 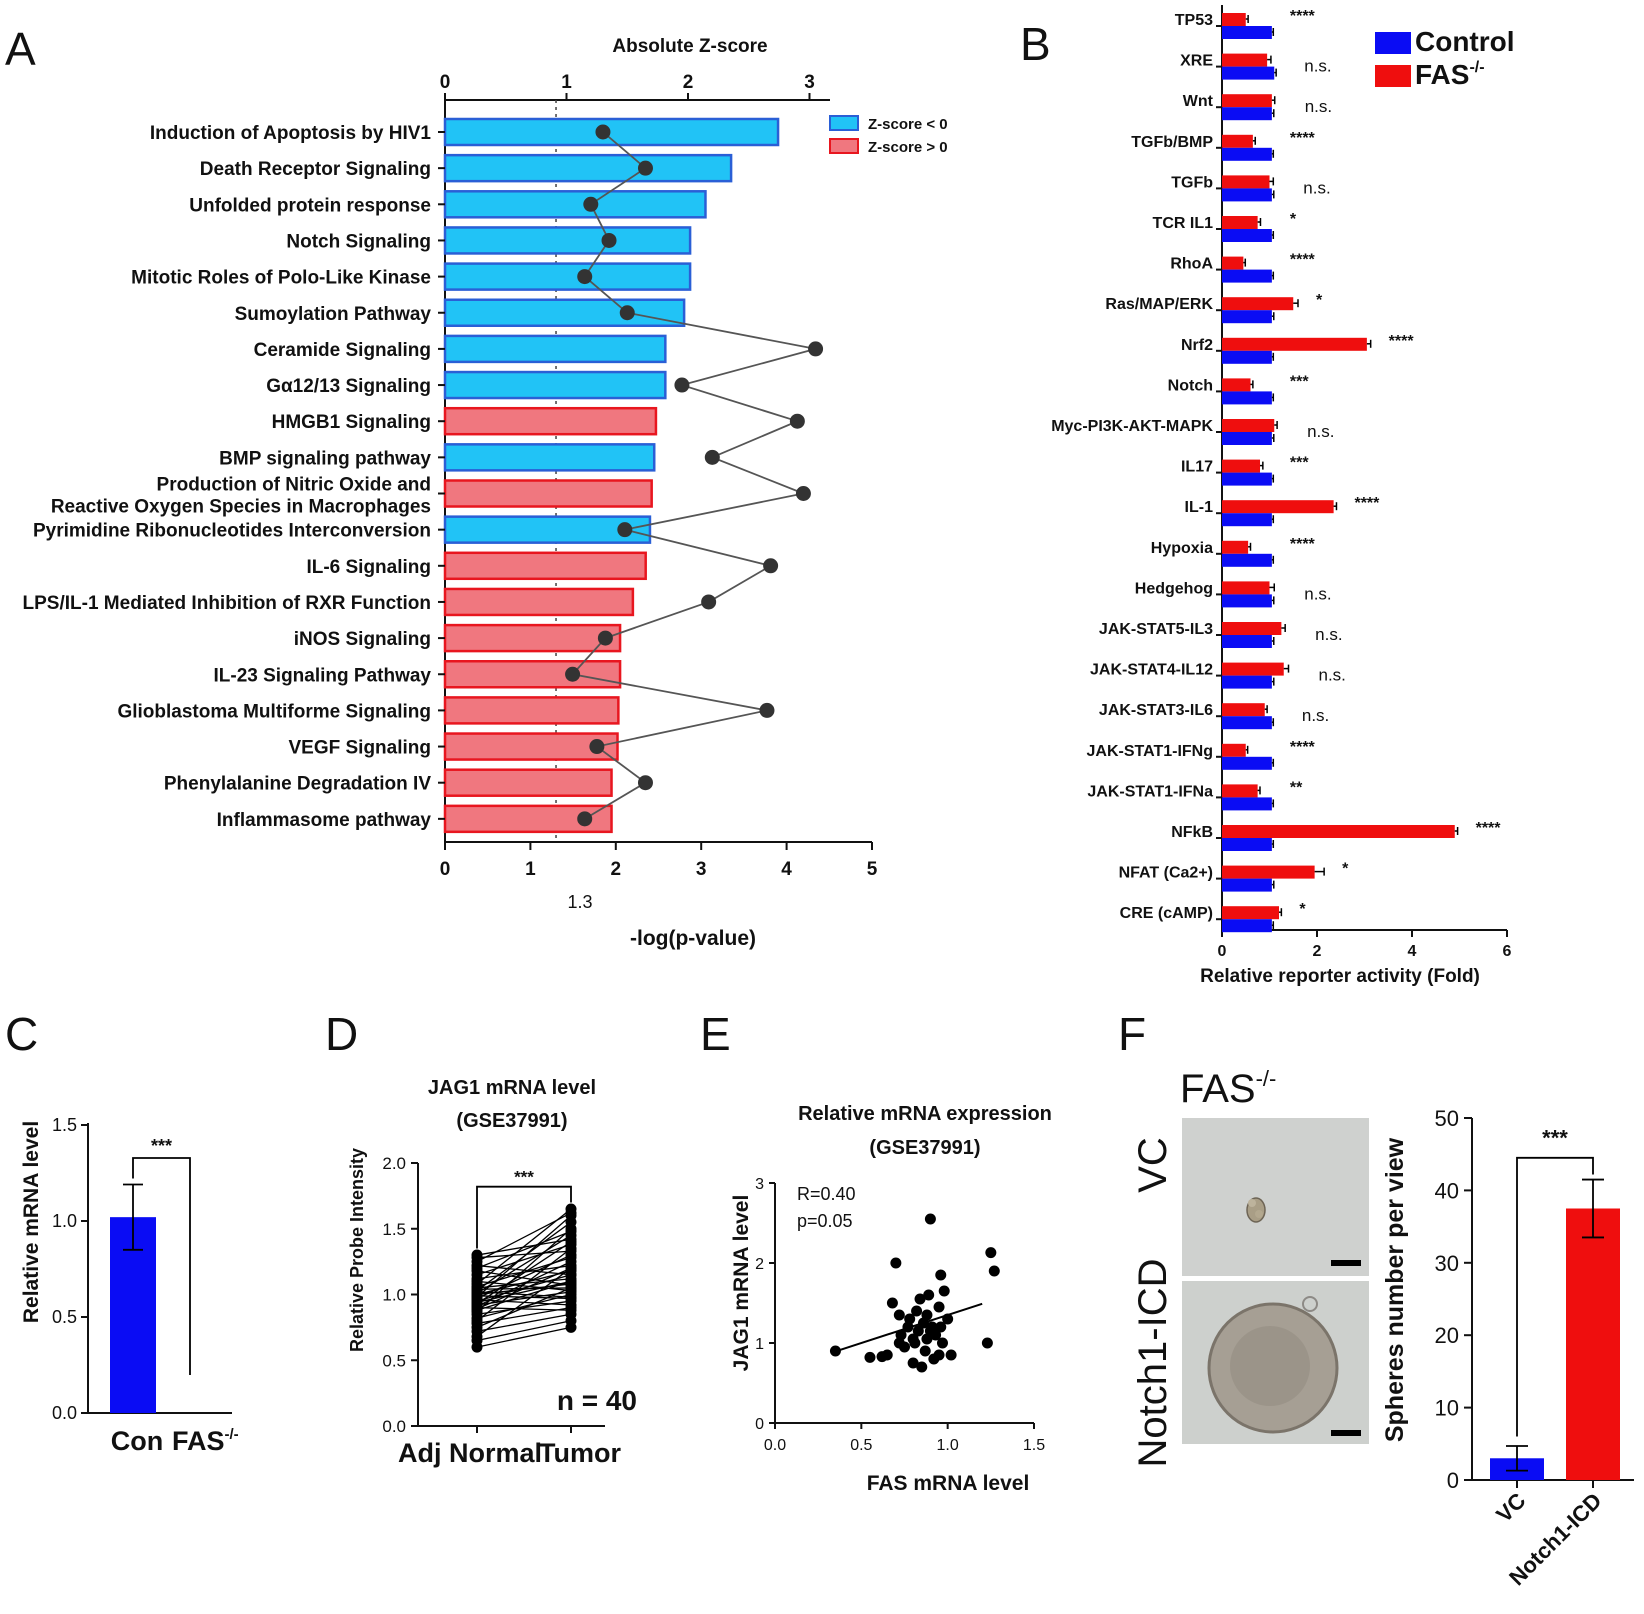 I want to click on panel-c-category-text: FAS, so click(x=198, y=1441).